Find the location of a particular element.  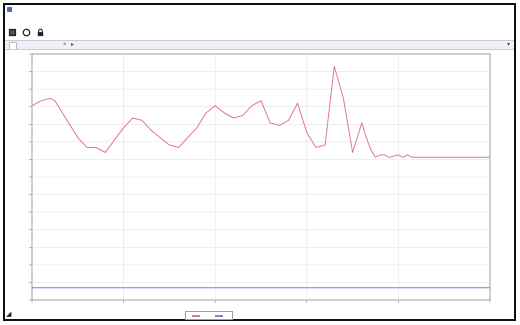

tab-arrow-icon: ▸ is located at coordinates (73, 45).